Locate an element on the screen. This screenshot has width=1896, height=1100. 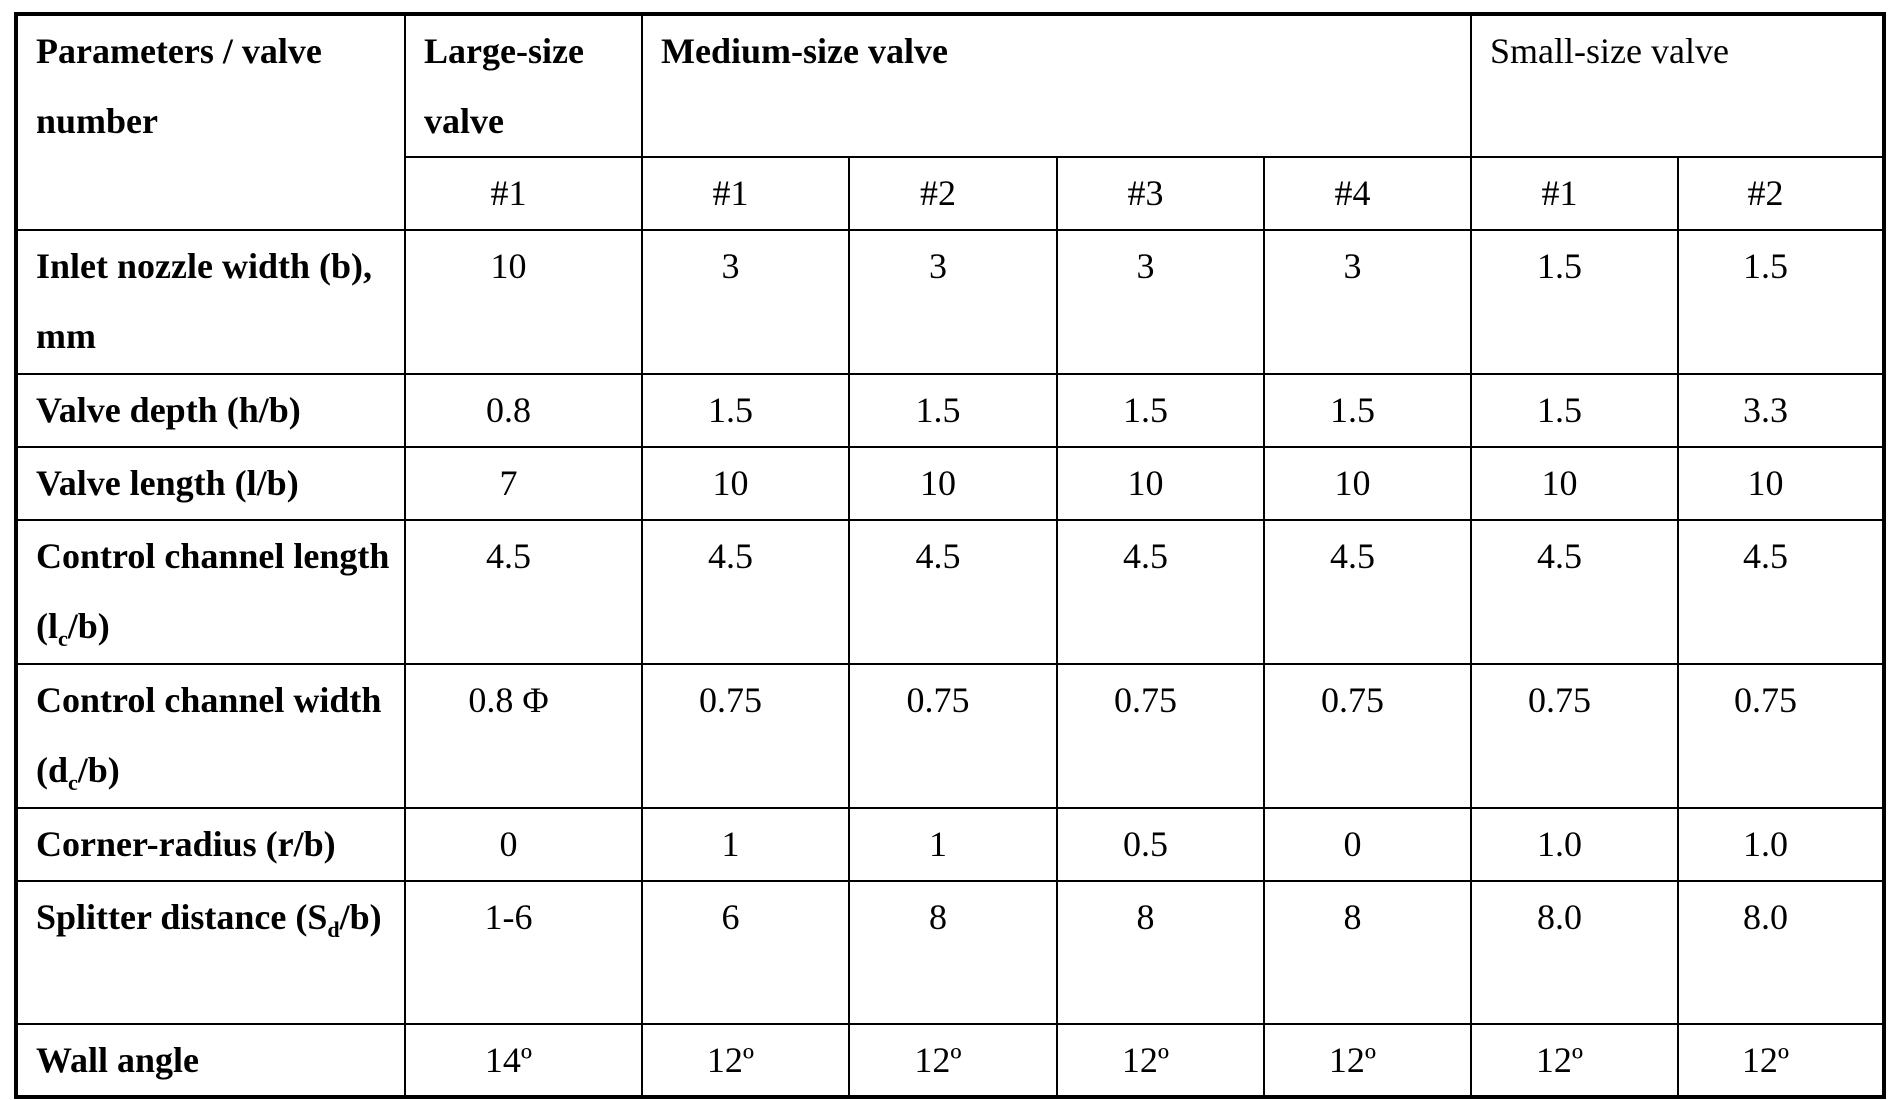
row-label: Splitter distance (Sd/b) is located at coordinates (210, 952).